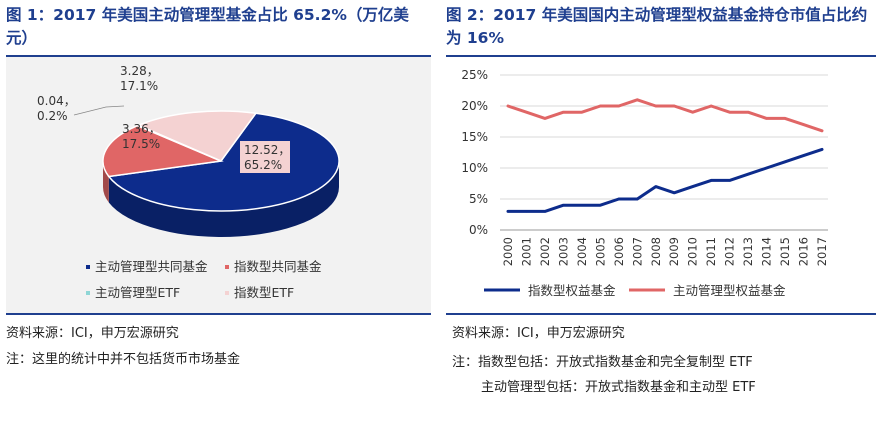 The height and width of the screenshot is (440, 885). I want to click on x-tick-label-2007: 2007, so click(637, 251).